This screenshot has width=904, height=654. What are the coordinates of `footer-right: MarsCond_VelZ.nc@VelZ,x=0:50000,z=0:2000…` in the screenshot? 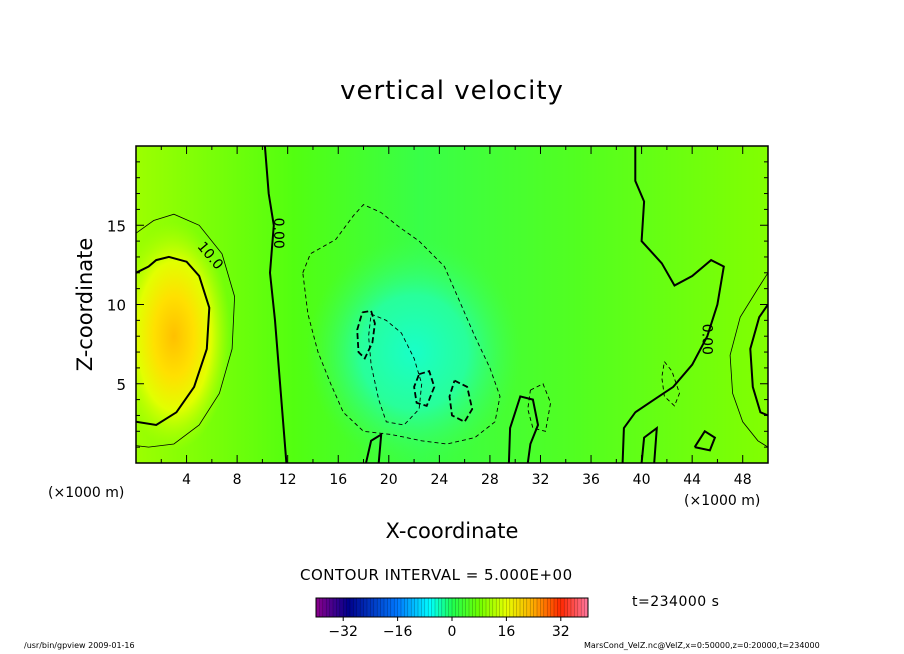 It's located at (702, 645).